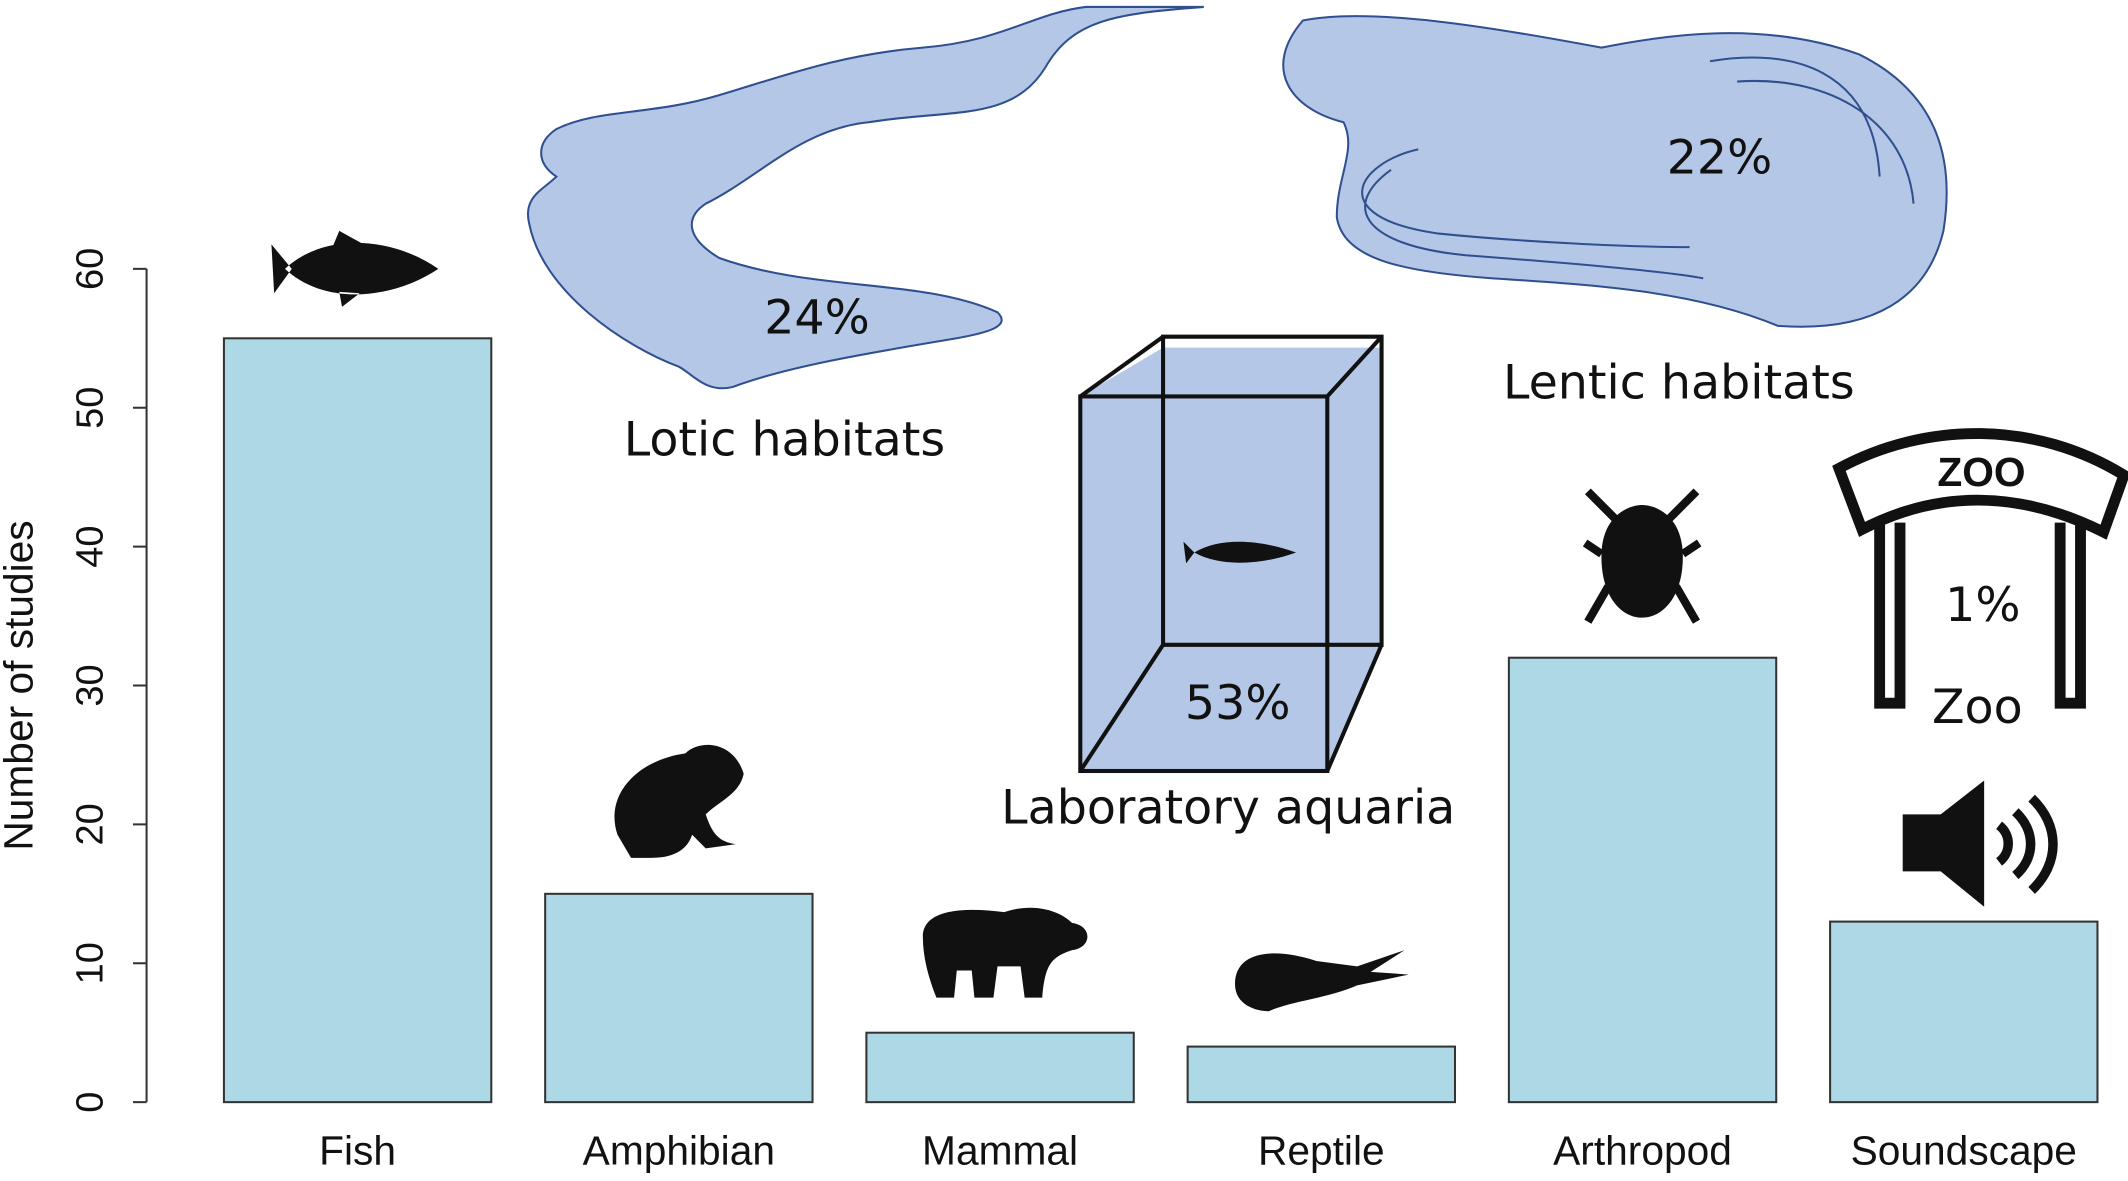 This screenshot has width=2128, height=1181. I want to click on habitat-share: 1%, so click(1982, 605).